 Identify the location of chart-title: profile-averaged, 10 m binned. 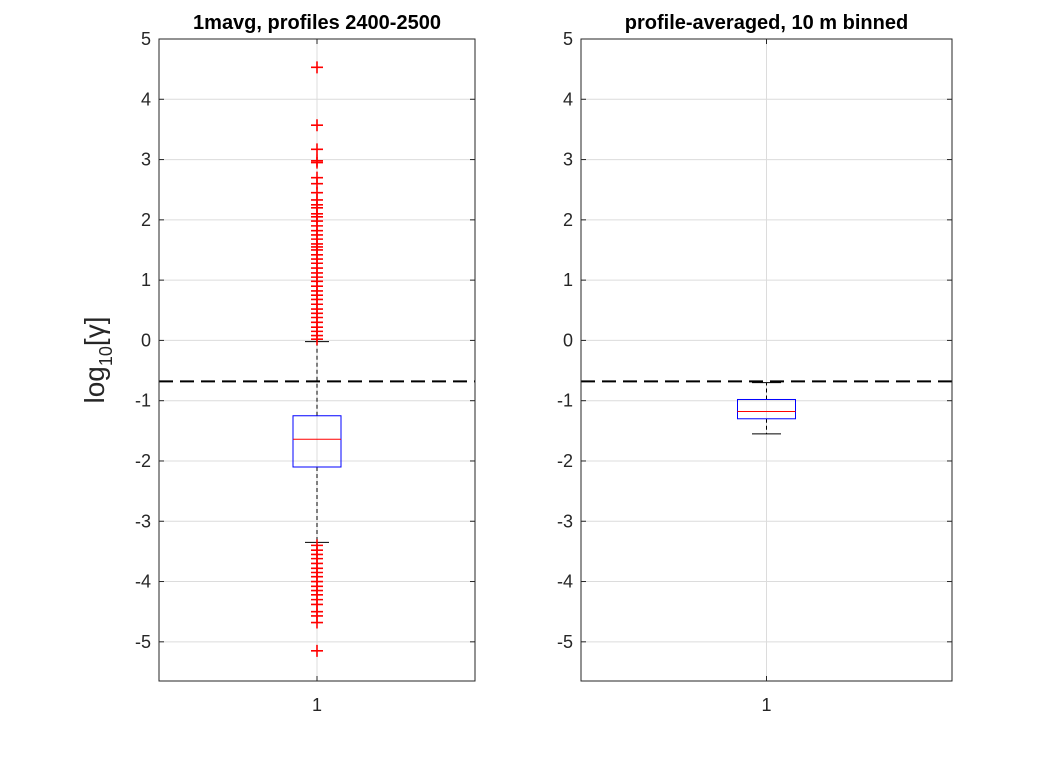
(766, 23).